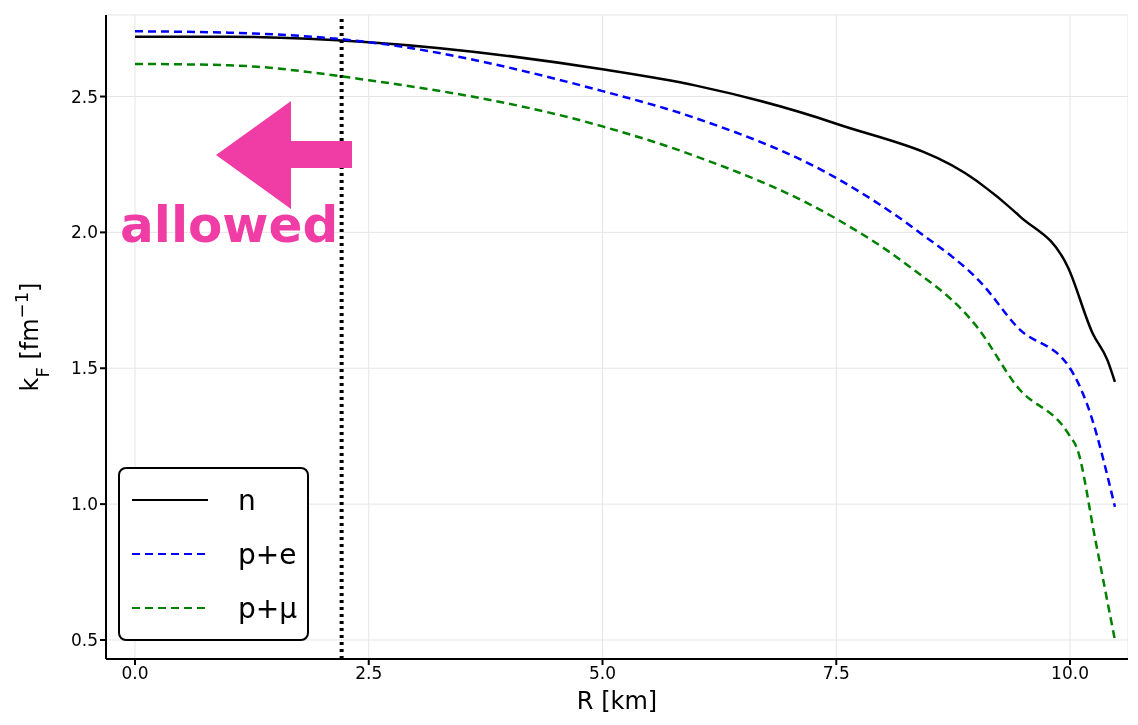  I want to click on annotation: allowed, so click(229, 225).